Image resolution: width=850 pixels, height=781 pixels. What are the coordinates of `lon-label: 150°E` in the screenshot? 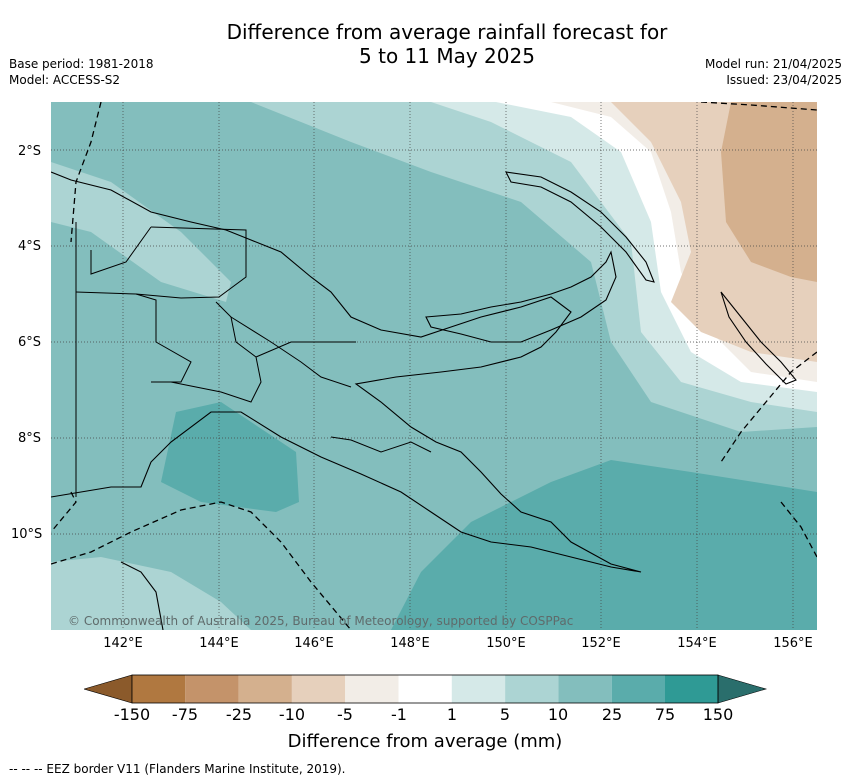 It's located at (506, 643).